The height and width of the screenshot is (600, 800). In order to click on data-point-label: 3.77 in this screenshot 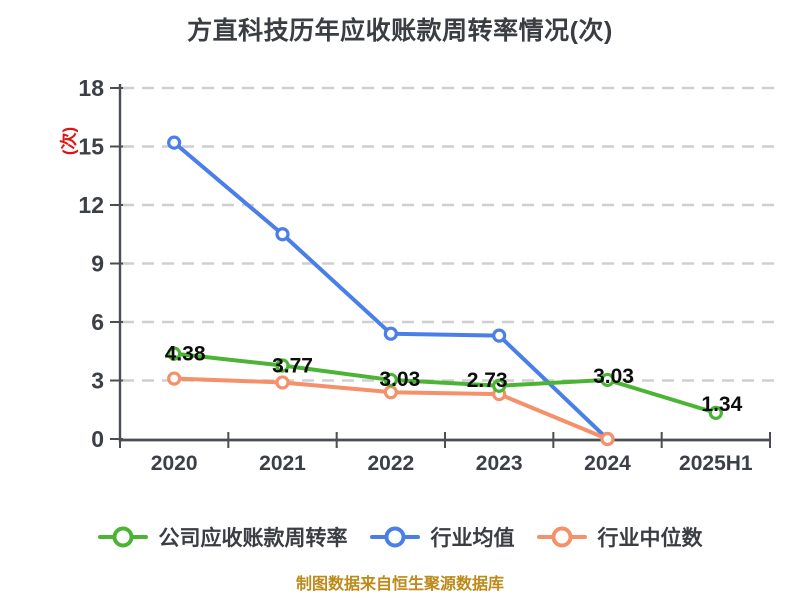, I will do `click(292, 365)`.